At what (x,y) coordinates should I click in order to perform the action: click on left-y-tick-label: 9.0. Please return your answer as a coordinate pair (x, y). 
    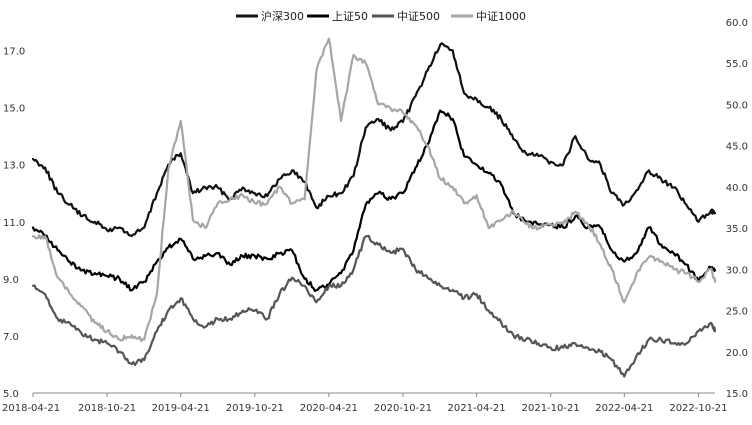
    Looking at the image, I should click on (11, 280).